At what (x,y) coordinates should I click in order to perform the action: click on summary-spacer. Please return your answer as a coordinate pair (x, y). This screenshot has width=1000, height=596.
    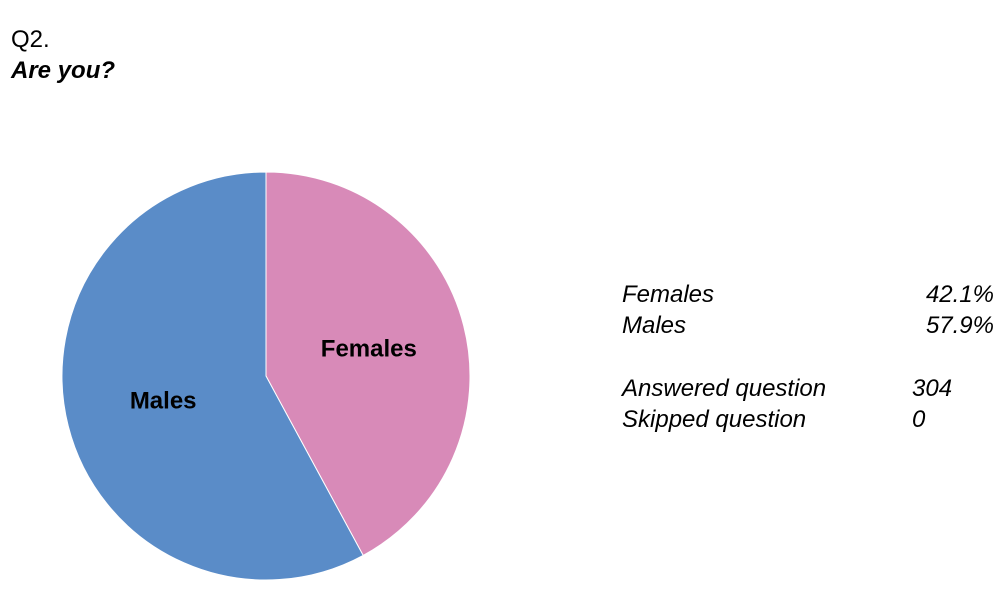
    Looking at the image, I should click on (808, 357).